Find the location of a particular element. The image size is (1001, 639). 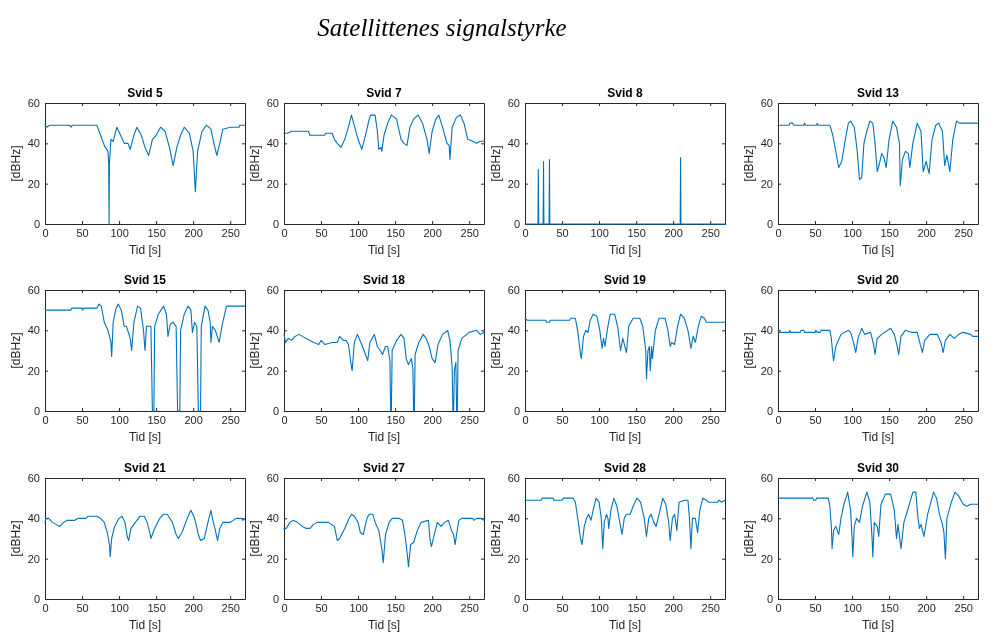

chart-title: Svid 19 is located at coordinates (625, 280).